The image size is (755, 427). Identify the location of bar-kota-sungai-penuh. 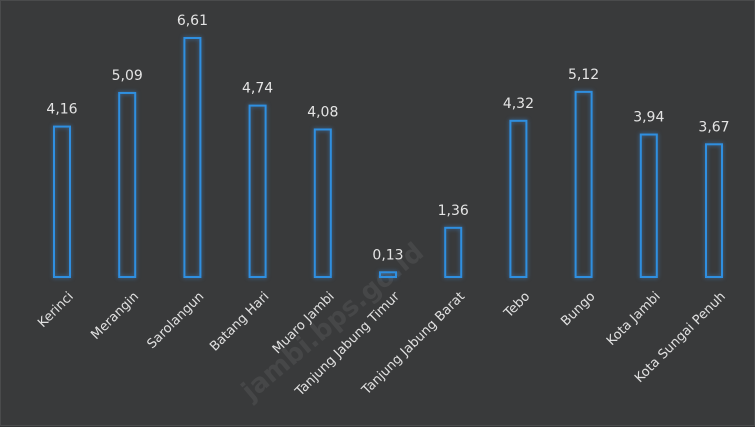
(714, 210).